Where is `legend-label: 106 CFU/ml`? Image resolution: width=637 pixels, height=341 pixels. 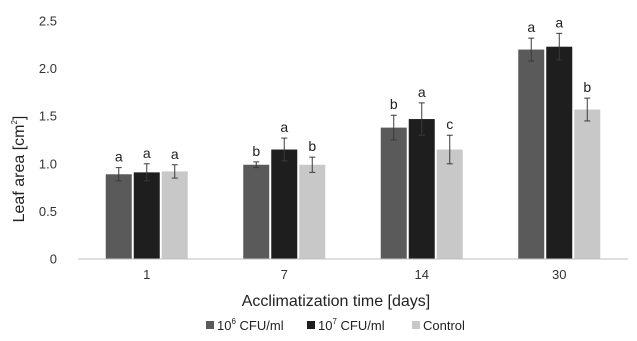 legend-label: 106 CFU/ml is located at coordinates (250, 325).